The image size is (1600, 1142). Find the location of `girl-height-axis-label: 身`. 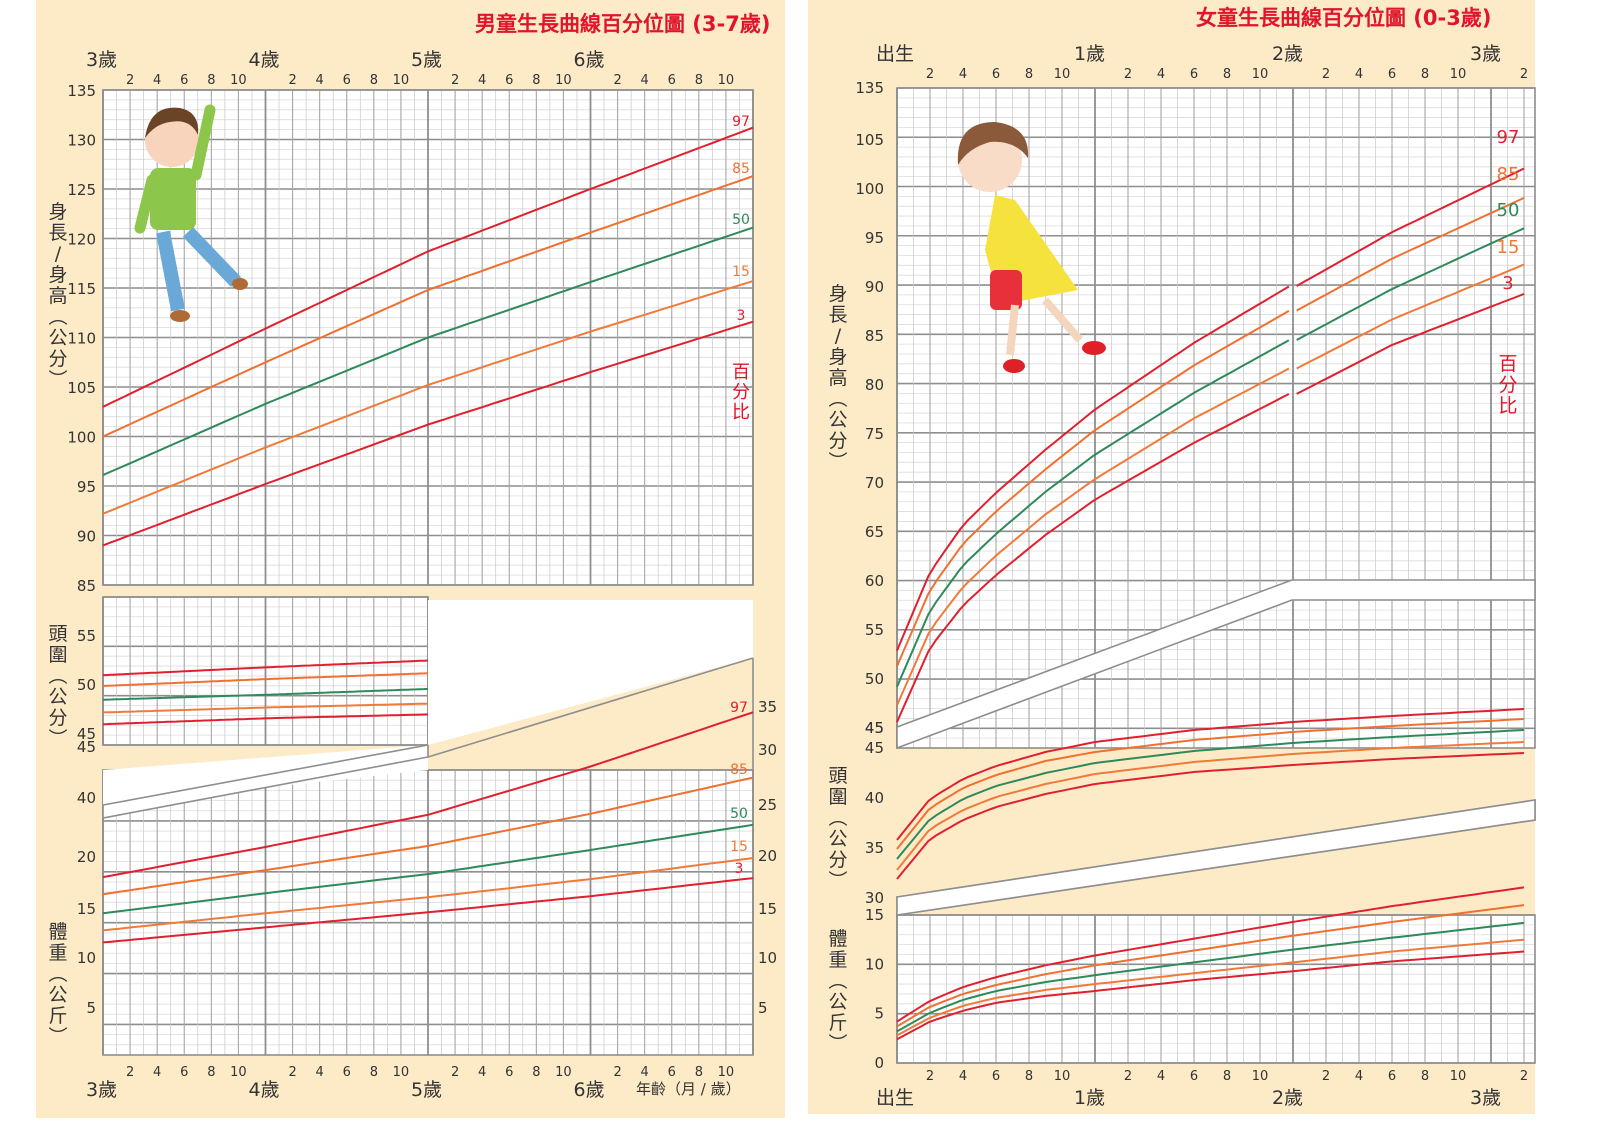

girl-height-axis-label: 身 is located at coordinates (837, 357).